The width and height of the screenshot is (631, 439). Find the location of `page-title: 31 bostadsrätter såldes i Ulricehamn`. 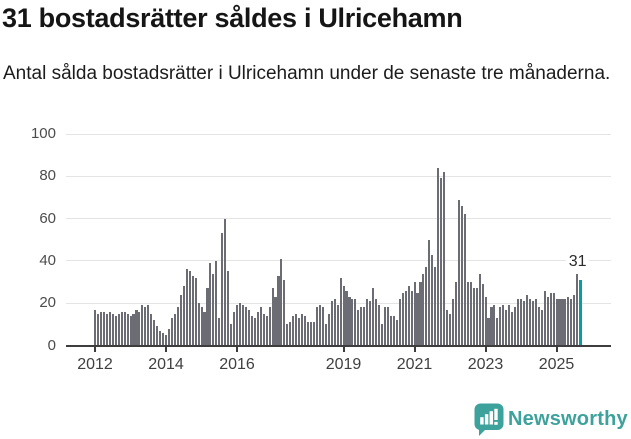

page-title: 31 bostadsrätter såldes i Ulricehamn is located at coordinates (232, 18).